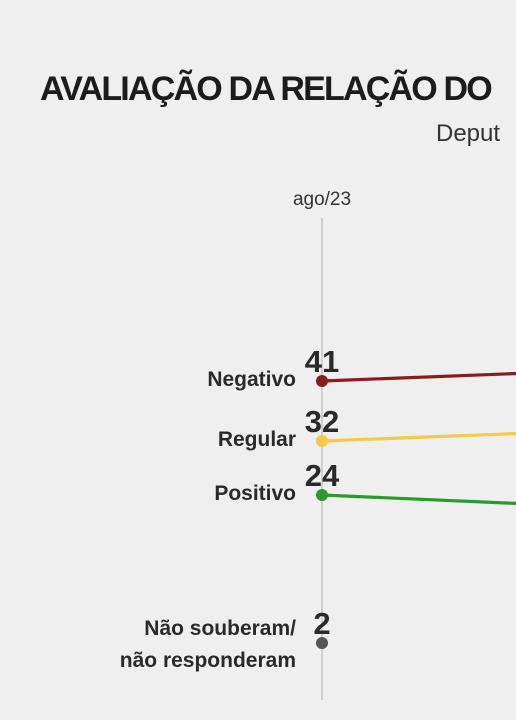  I want to click on chart-title: AVALIAÇÃO DA RELAÇÃO DO, so click(266, 89).